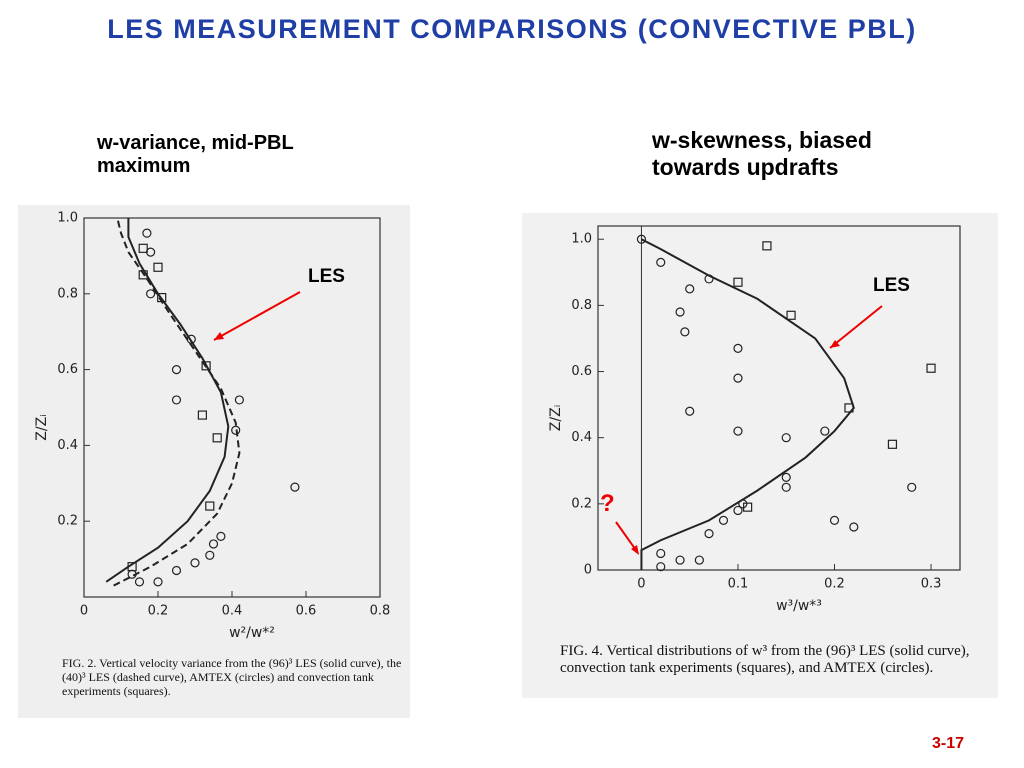  Describe the element at coordinates (738, 584) in the screenshot. I see `x-tick-label: 0.1` at that location.